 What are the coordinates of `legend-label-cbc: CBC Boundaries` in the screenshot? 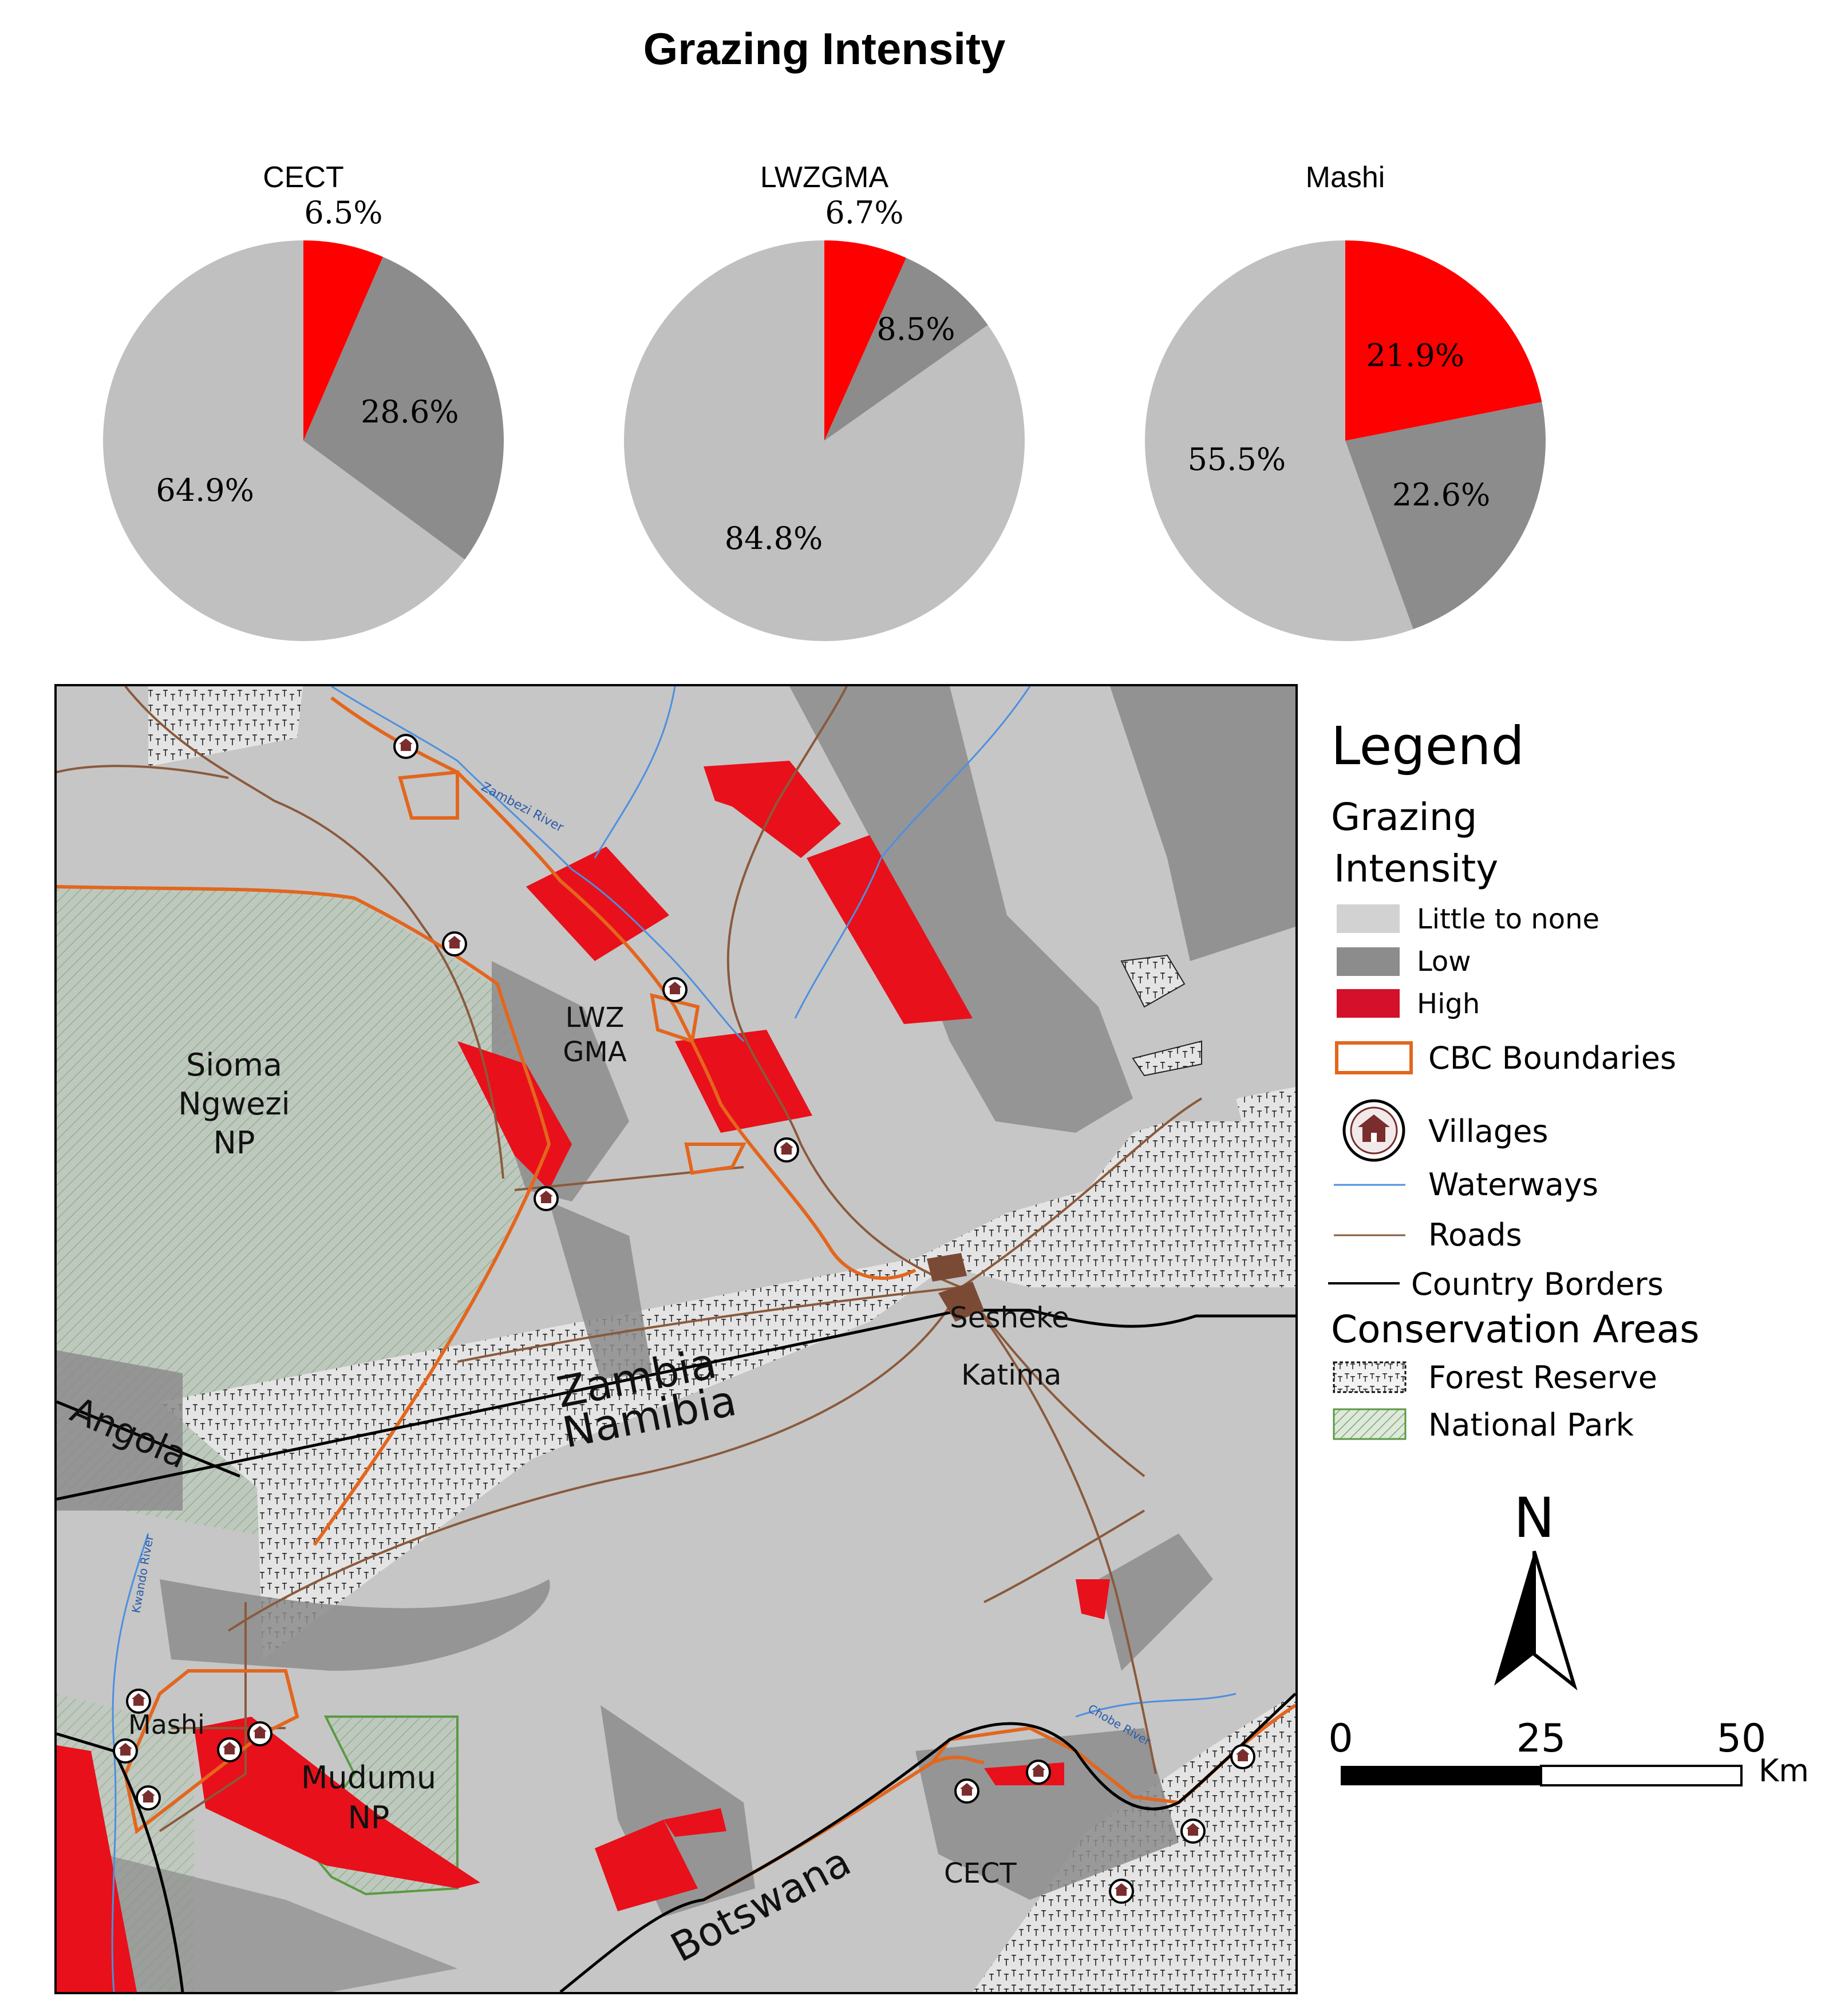 It's located at (1552, 1058).